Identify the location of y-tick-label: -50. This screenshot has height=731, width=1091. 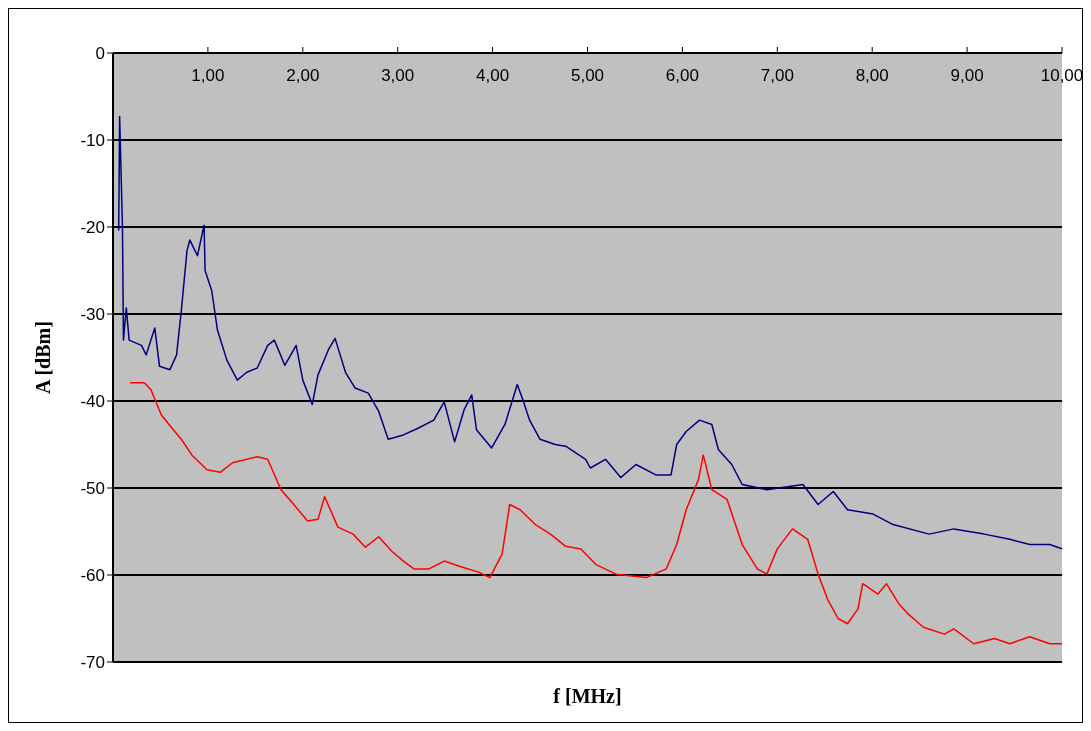
(92, 489).